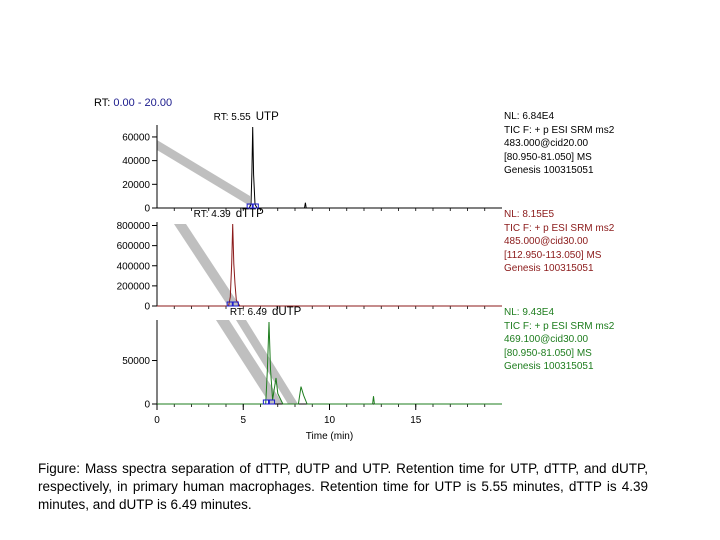 The width and height of the screenshot is (720, 540). What do you see at coordinates (549, 171) in the screenshot?
I see `utp-info-line4: Genesis 100315051` at bounding box center [549, 171].